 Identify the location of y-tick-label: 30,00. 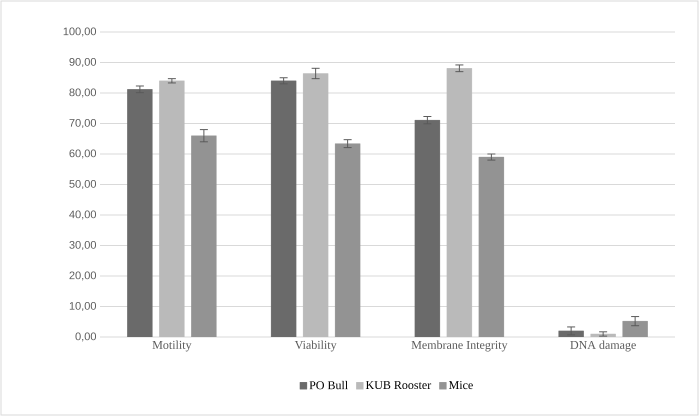
(82, 245).